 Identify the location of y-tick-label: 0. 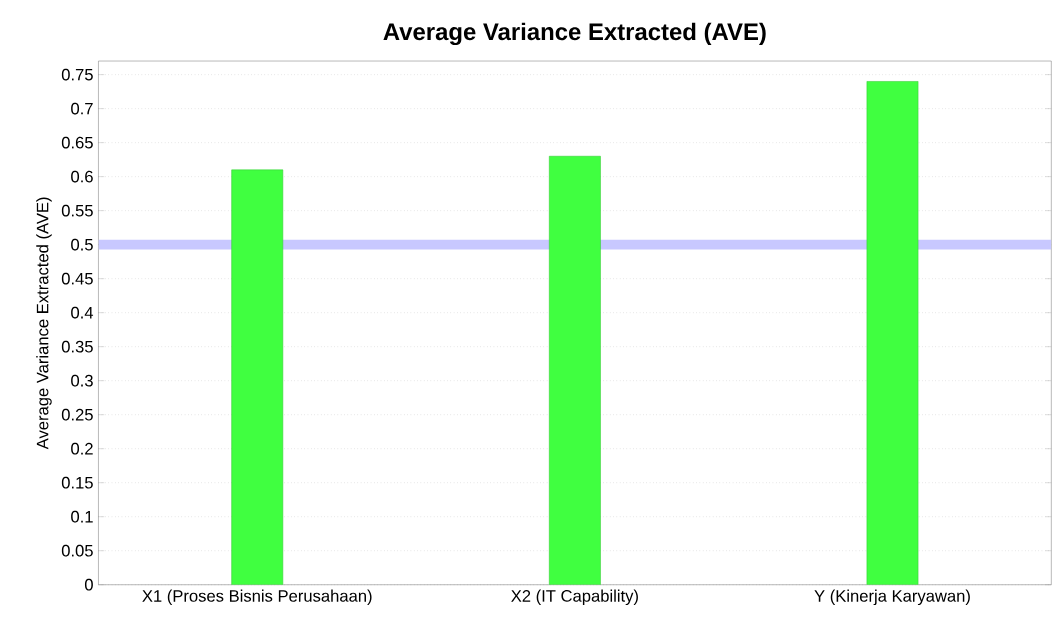
(88, 584).